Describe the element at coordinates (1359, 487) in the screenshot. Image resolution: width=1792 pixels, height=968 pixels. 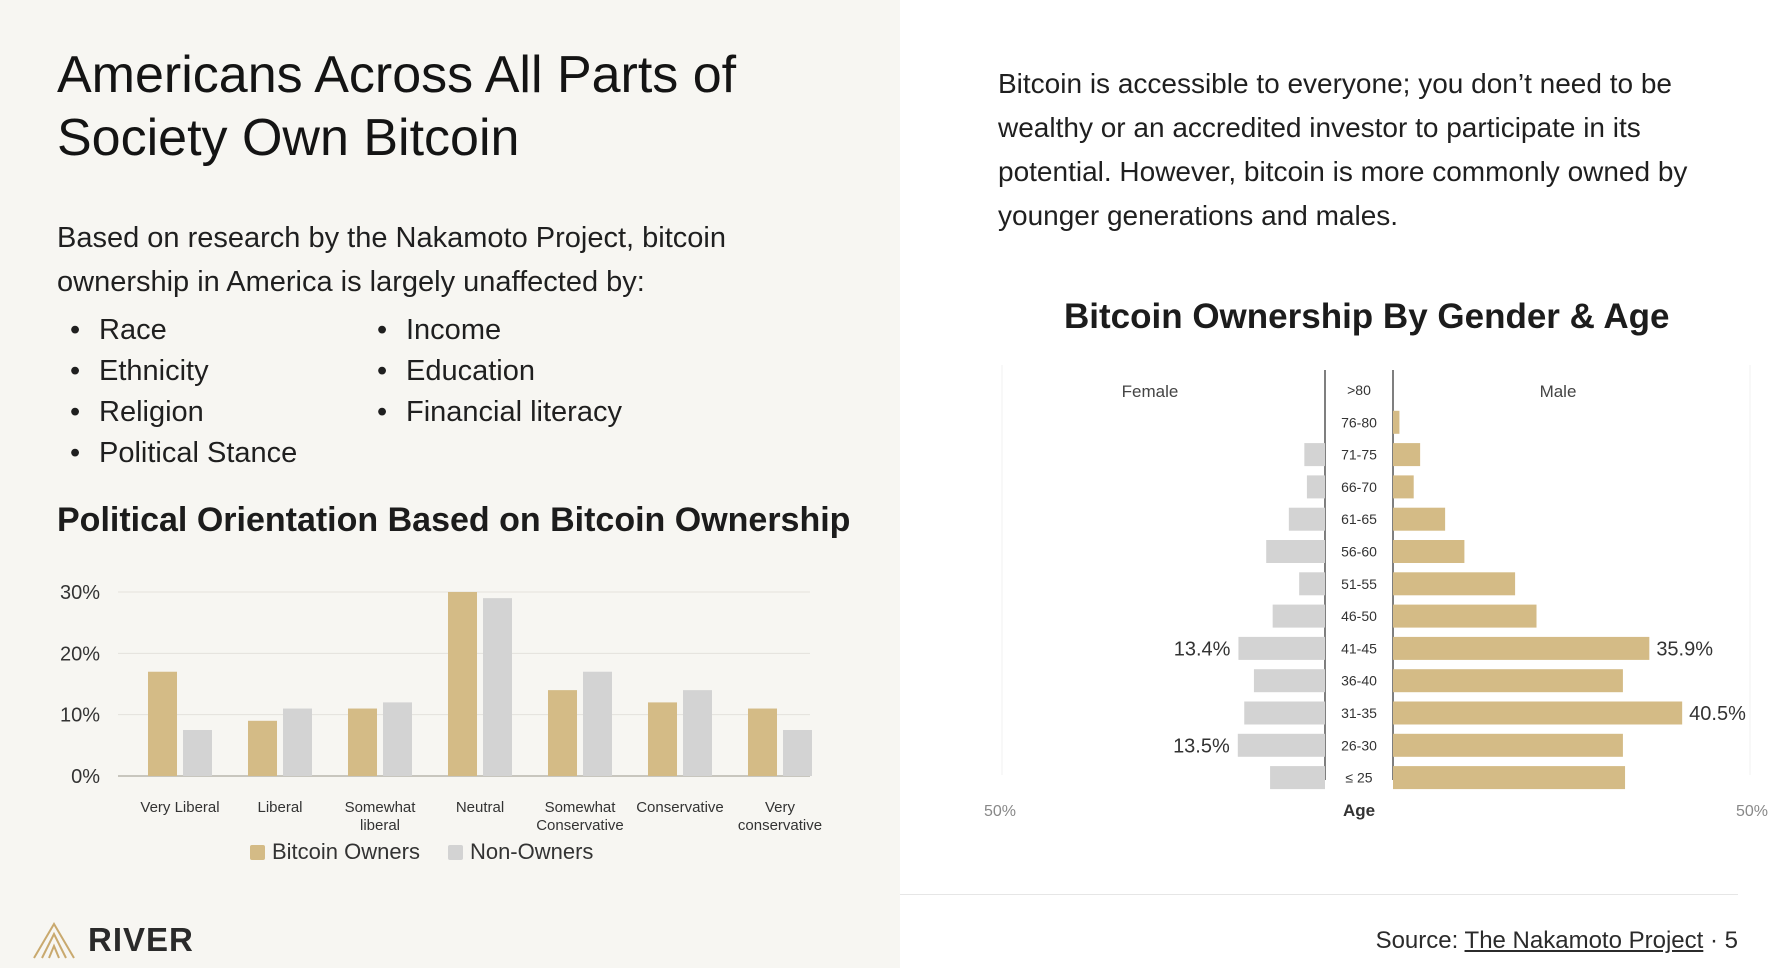
I see `age-label: 66-70` at that location.